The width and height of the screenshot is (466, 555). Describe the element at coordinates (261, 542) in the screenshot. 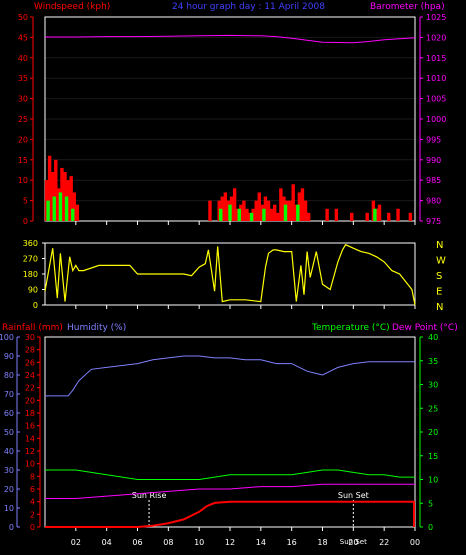

I see `p3-xtick-label-6: 14` at that location.